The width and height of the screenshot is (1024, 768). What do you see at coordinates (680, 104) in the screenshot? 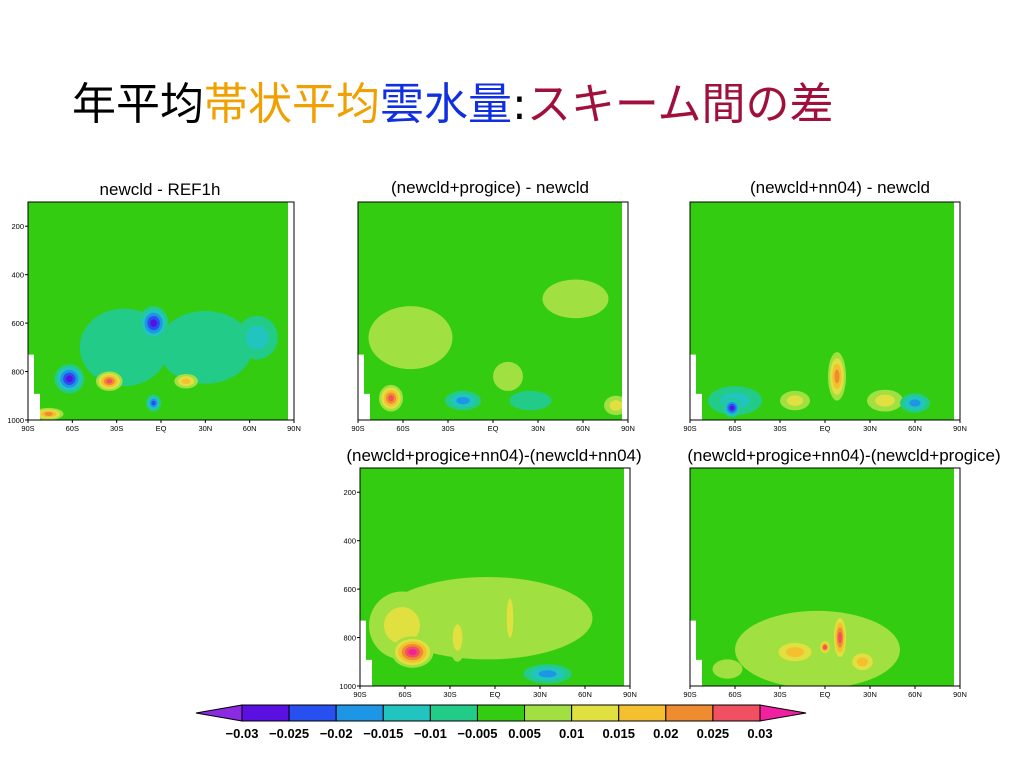
I see `title-part-4: スキーム間の差` at bounding box center [680, 104].